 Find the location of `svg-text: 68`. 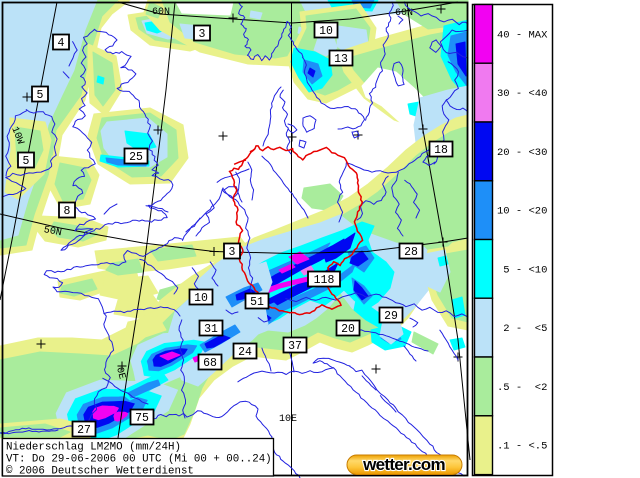

svg-text: 68 is located at coordinates (210, 363).